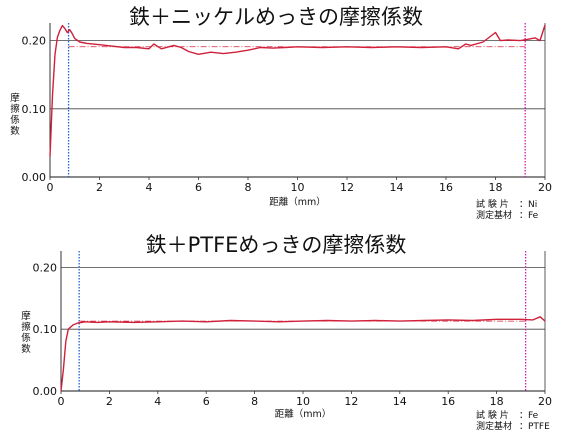  I want to click on info-value: Ni, so click(532, 205).